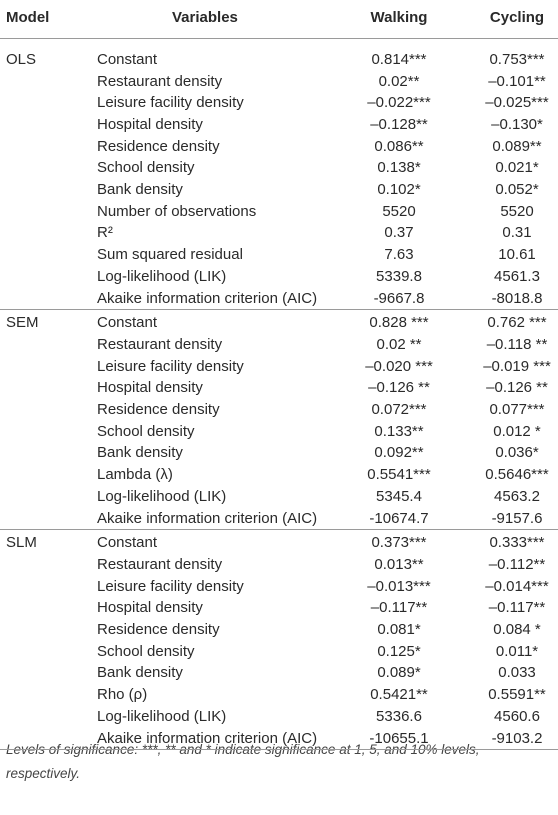 Image resolution: width=558 pixels, height=815 pixels. Describe the element at coordinates (399, 124) in the screenshot. I see `walking-value: –0.128**` at that location.